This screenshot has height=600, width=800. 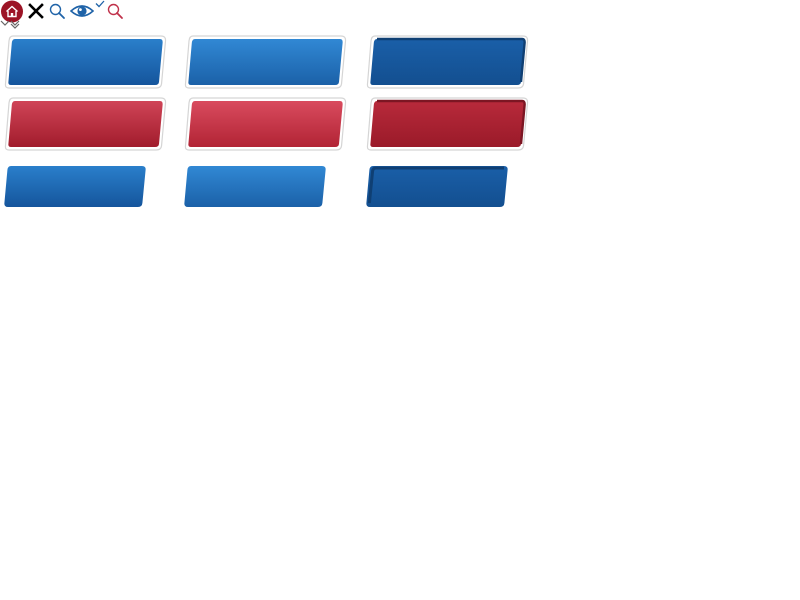 I want to click on search-icon, so click(x=57, y=11).